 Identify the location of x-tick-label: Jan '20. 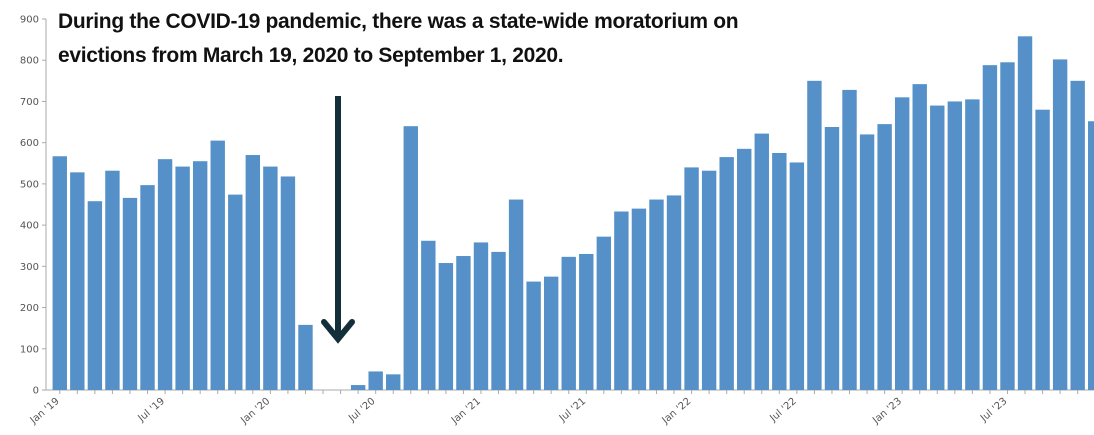
(255, 411).